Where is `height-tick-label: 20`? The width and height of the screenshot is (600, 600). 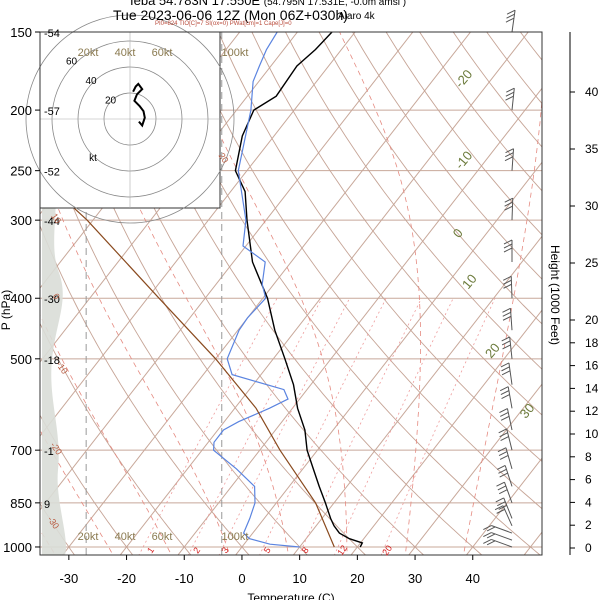
height-tick-label: 20 is located at coordinates (592, 320).